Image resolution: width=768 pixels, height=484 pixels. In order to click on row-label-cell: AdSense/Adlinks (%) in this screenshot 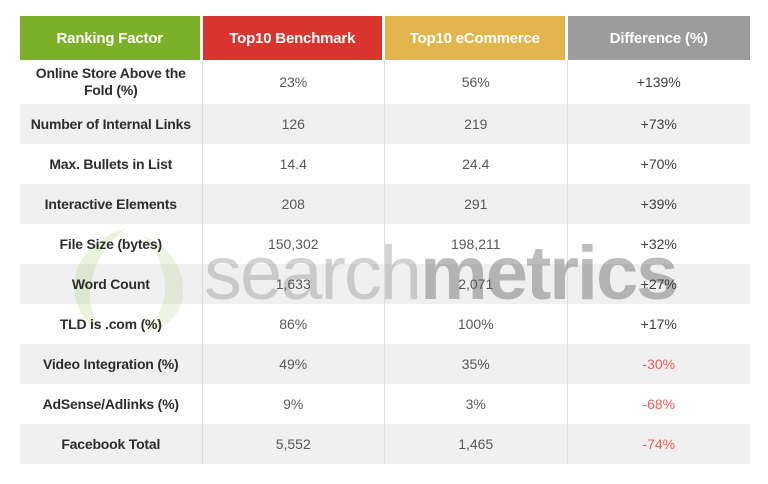, I will do `click(111, 404)`.